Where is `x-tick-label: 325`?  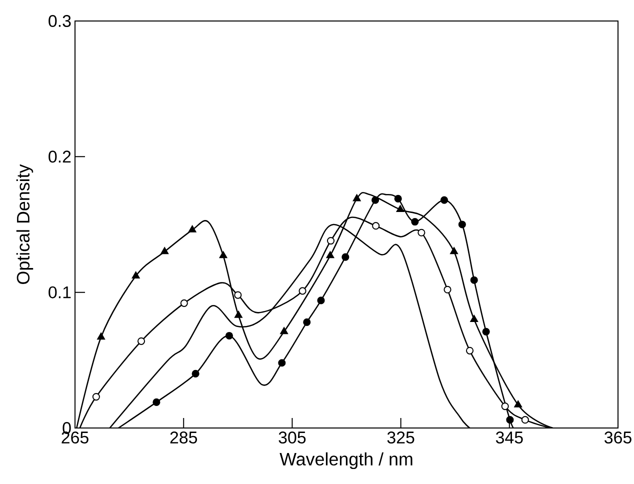
x-tick-label: 325 is located at coordinates (400, 438).